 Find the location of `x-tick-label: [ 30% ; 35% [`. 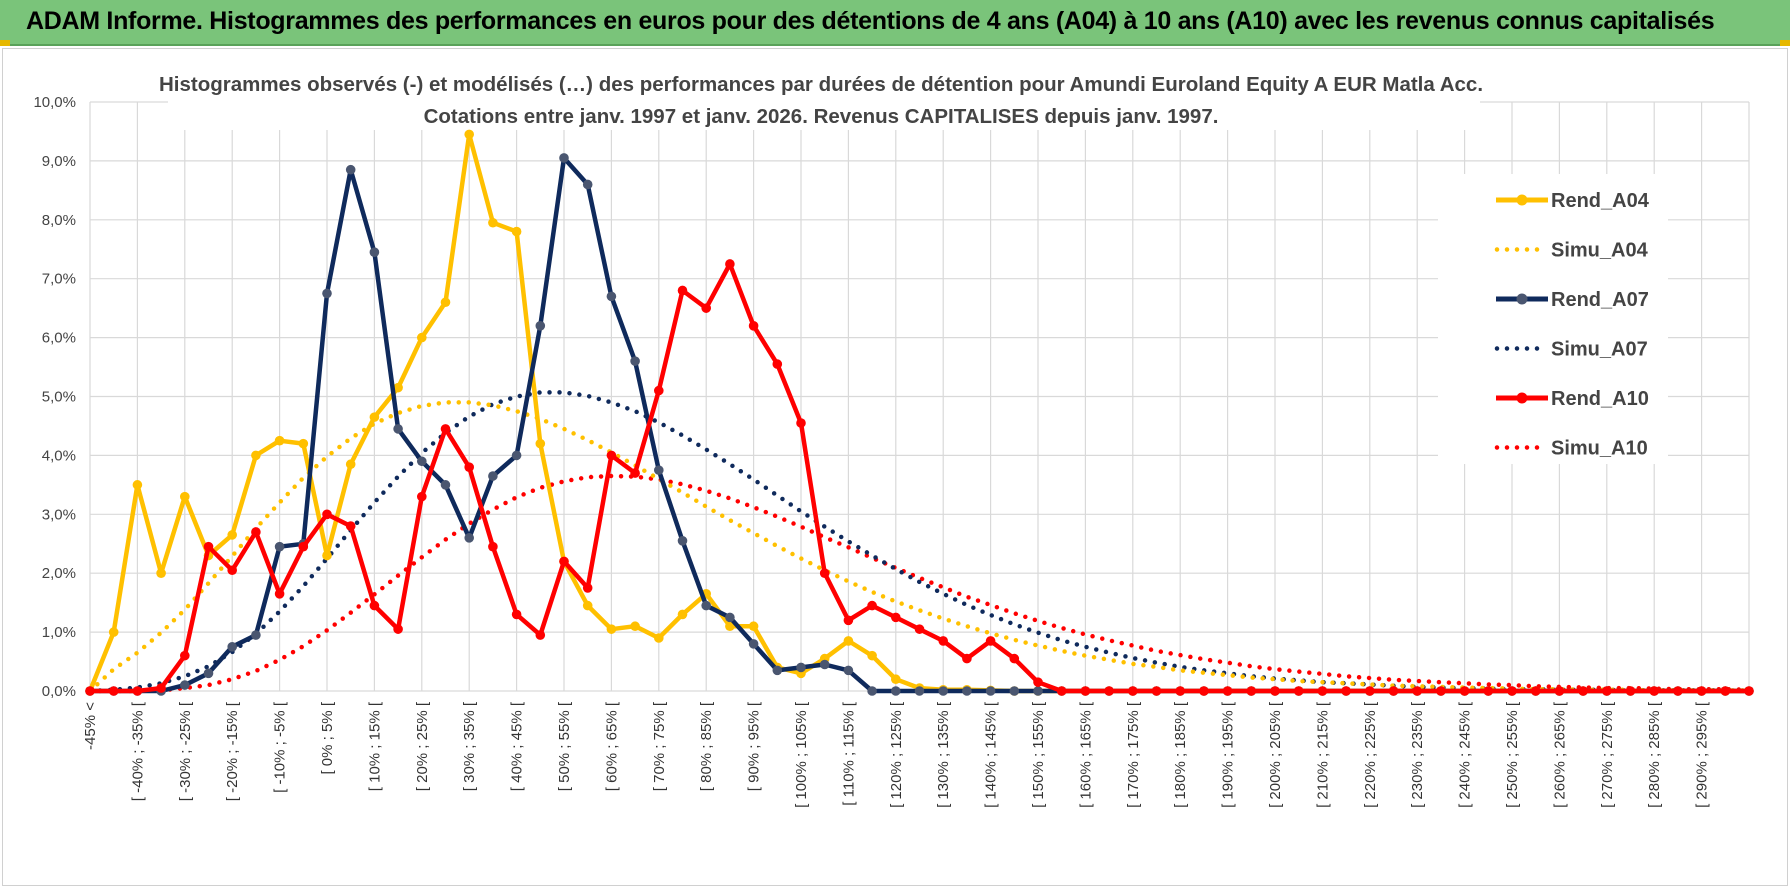

x-tick-label: [ 30% ; 35% [ is located at coordinates (469, 746).